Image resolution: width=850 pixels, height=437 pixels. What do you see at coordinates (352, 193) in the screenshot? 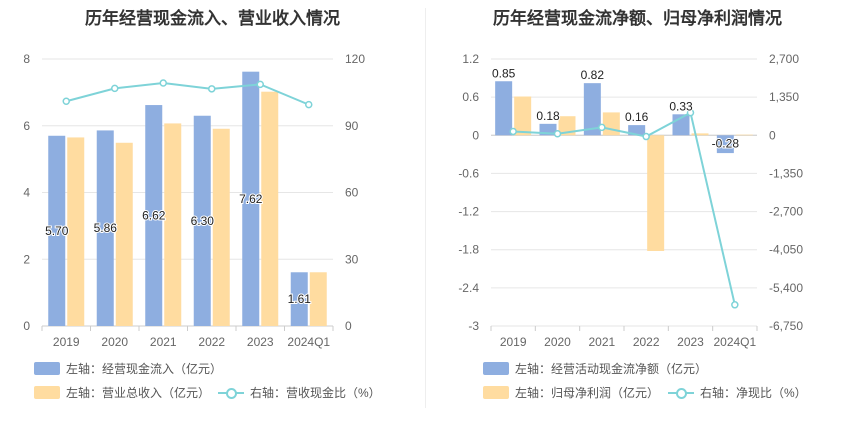
I see `y-right-tick-label: 60` at bounding box center [352, 193].